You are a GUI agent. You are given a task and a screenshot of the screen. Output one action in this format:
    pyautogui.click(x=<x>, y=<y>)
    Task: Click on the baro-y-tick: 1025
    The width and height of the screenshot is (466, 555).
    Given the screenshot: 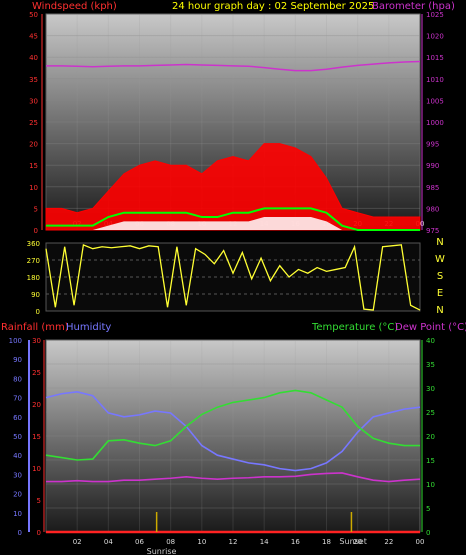 What is the action you would take?
    pyautogui.click(x=435, y=15)
    